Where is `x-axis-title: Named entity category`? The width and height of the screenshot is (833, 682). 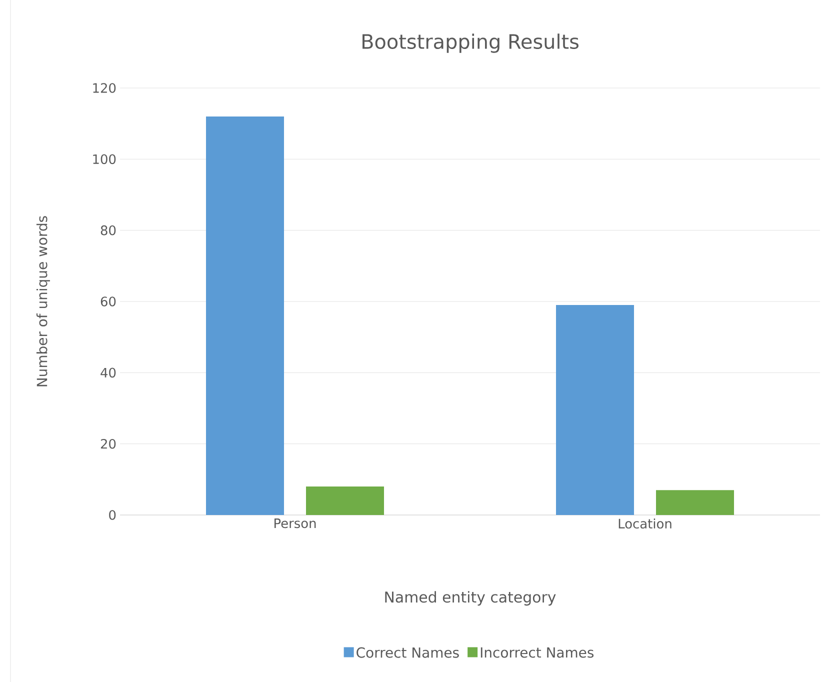
x-axis-title: Named entity category is located at coordinates (470, 598).